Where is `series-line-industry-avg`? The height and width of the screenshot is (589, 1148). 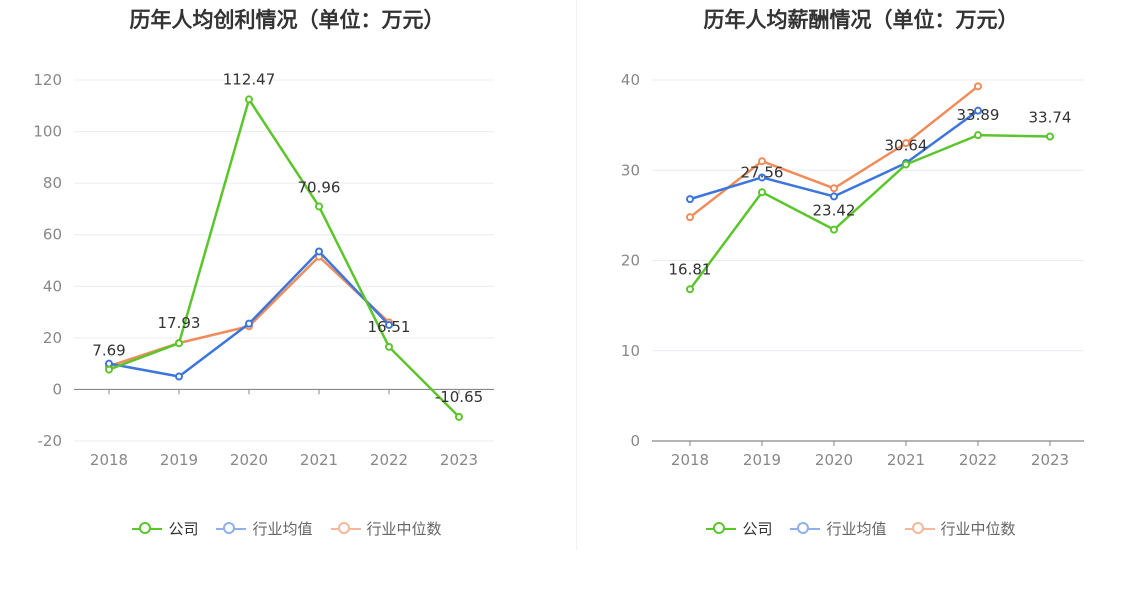
series-line-industry-avg is located at coordinates (249, 314).